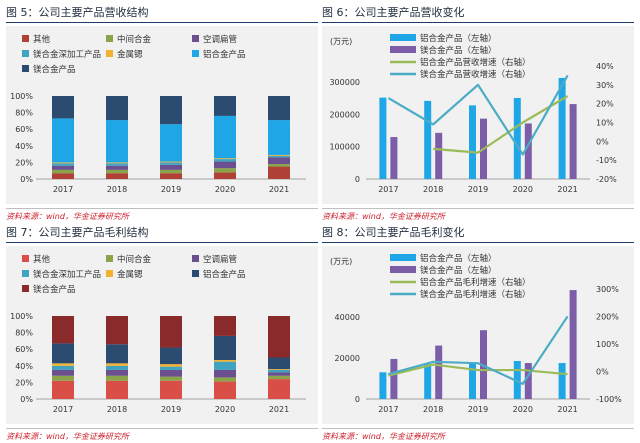  Describe the element at coordinates (24, 333) in the screenshot. I see `y-tick-label: 80%` at that location.